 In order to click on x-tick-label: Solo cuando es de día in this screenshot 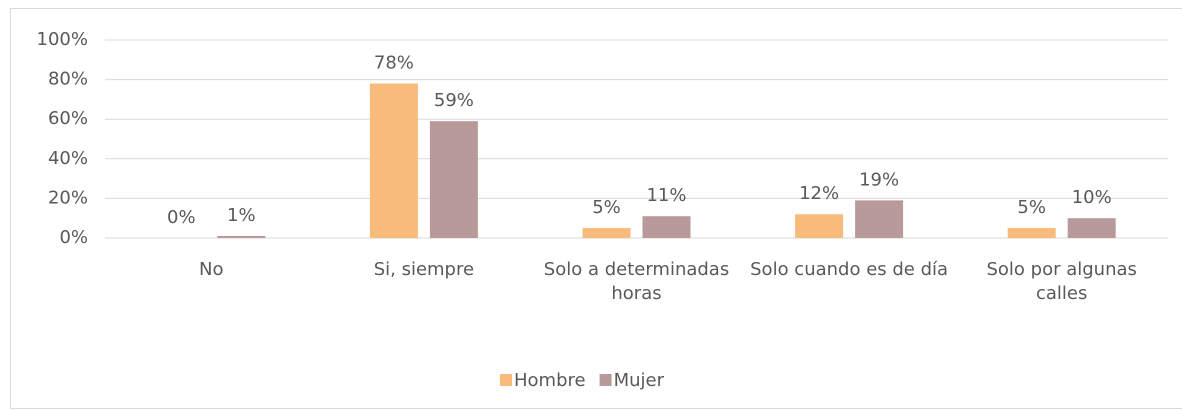, I will do `click(849, 269)`.